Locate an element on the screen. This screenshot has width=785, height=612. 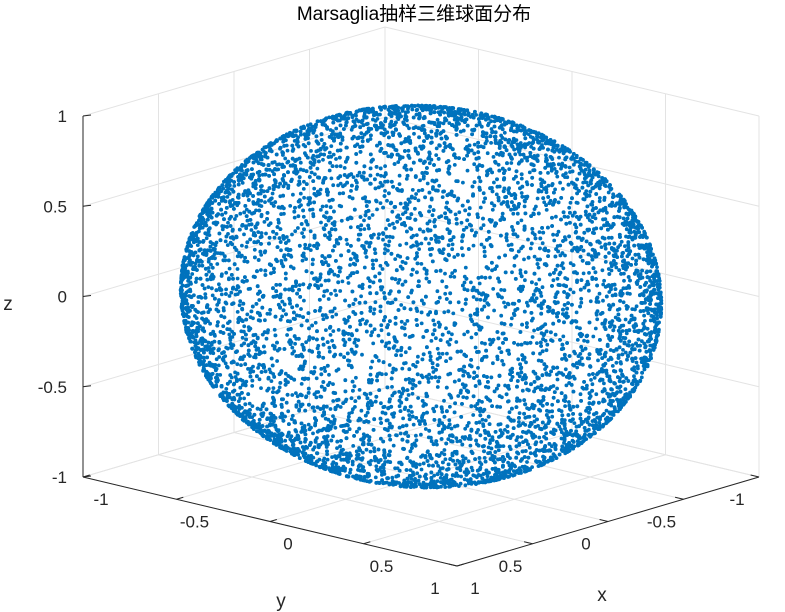
grid-line-y-floor is located at coordinates (345, 499).